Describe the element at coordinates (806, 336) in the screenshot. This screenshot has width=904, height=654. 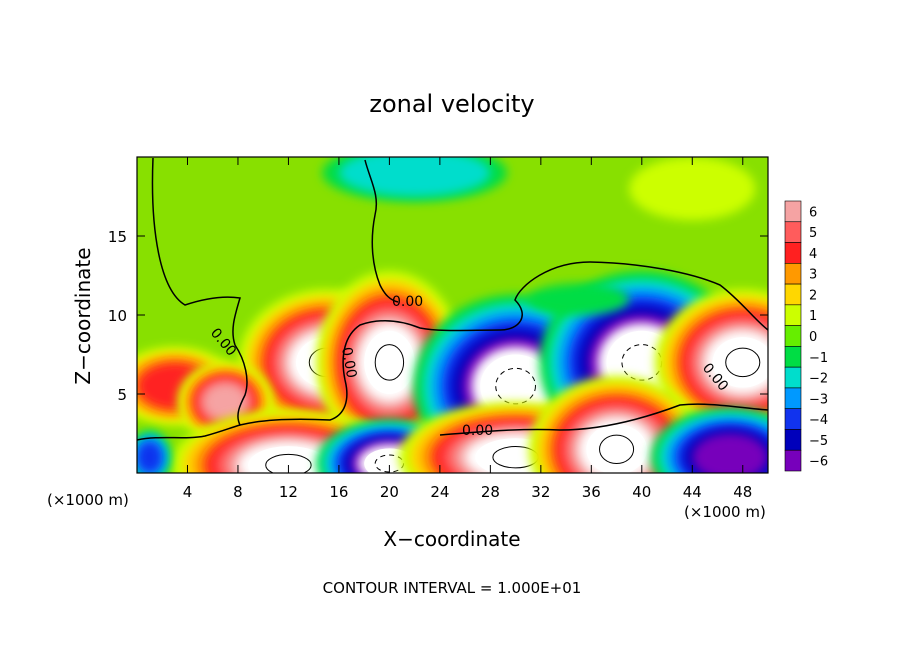
I see `colorbar: 6 5 4 3 2 1 0 −1 −2 −3 −4 −5 −6` at that location.